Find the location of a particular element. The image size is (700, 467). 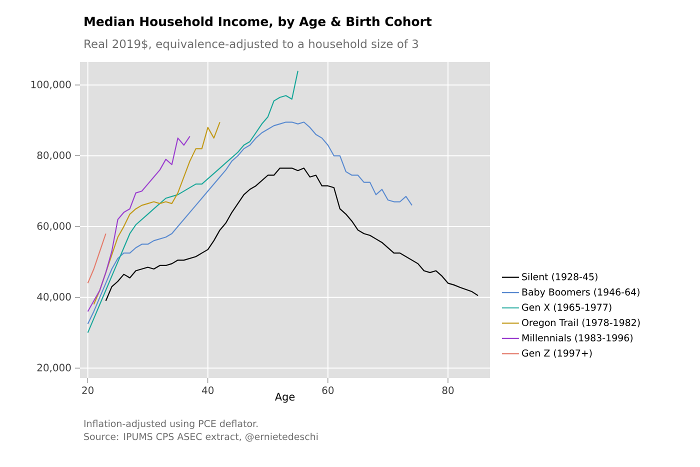

line-series is located at coordinates (96, 258).